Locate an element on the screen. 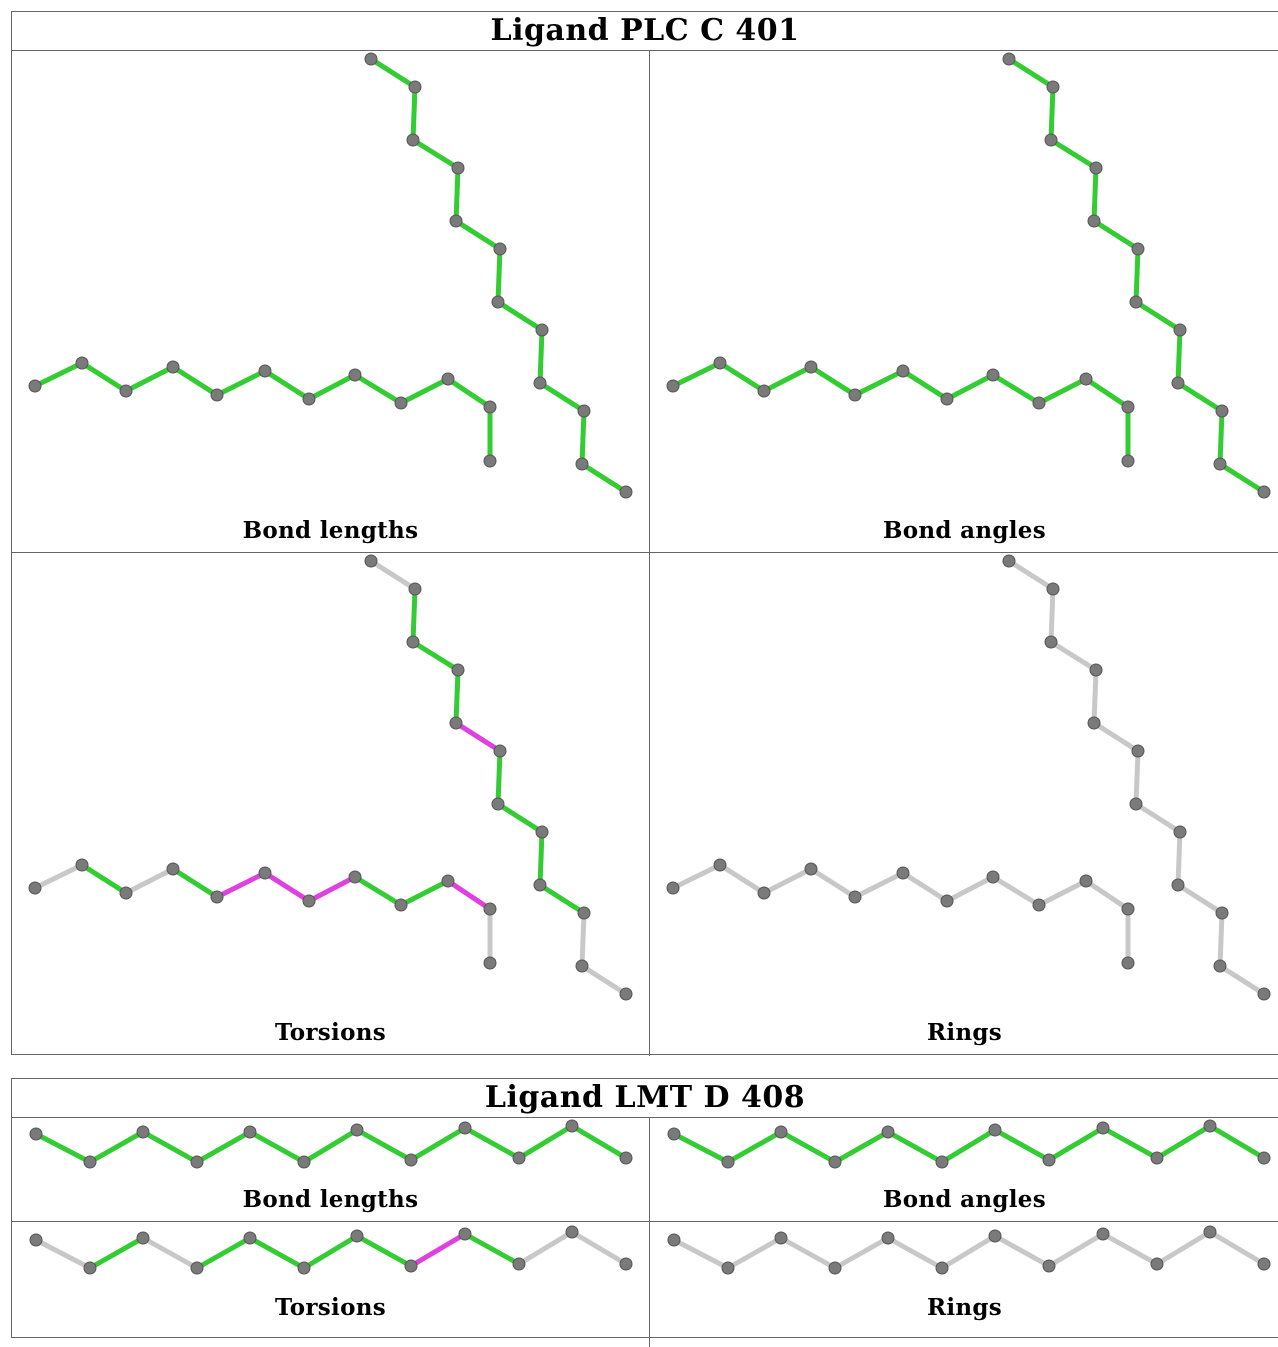 This screenshot has height=1347, width=1278. cell-bond-angles: Bond angles is located at coordinates (964, 1169).